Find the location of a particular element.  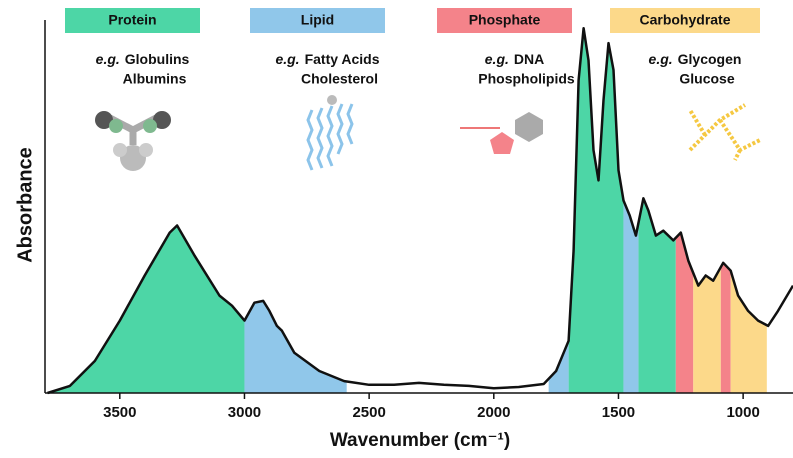

class-name: Lipid is located at coordinates (317, 20).